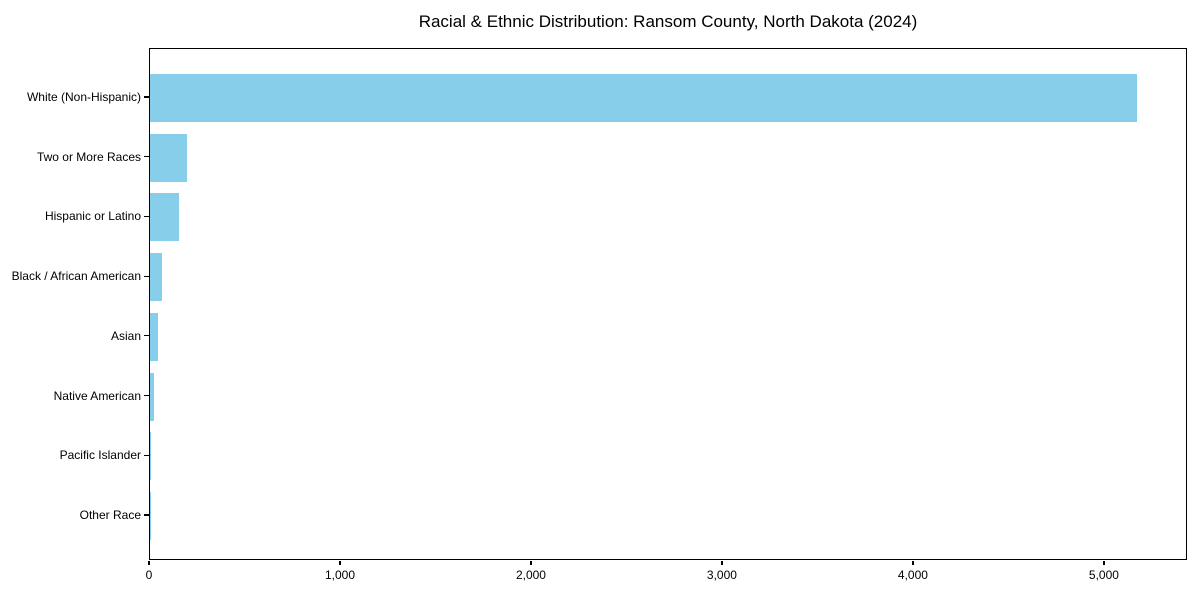 The width and height of the screenshot is (1200, 600). What do you see at coordinates (146, 97) in the screenshot?
I see `y-tick-white-non-hispanic` at bounding box center [146, 97].